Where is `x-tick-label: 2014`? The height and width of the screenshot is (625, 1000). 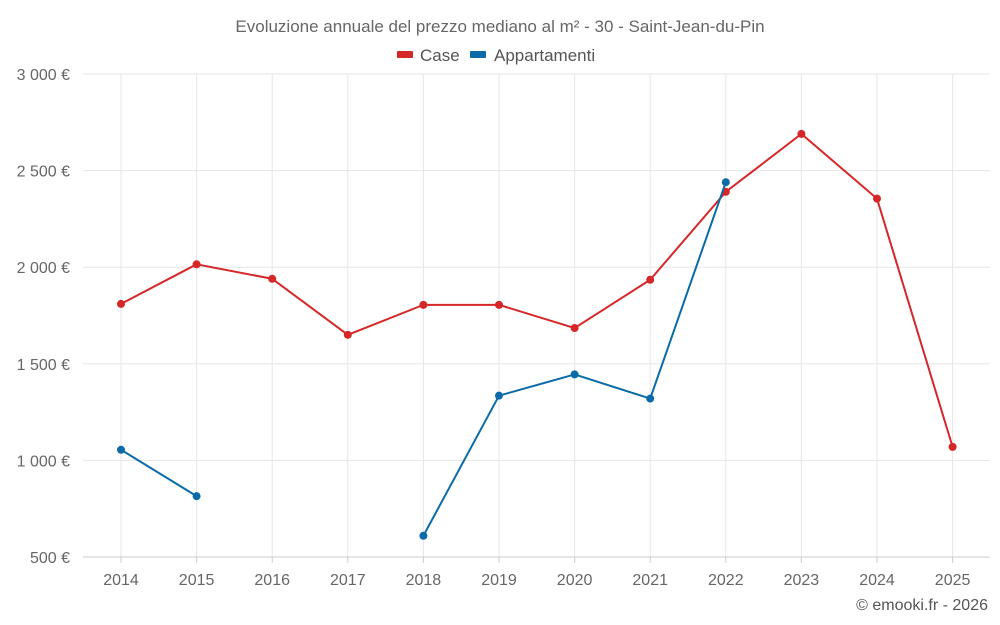 x-tick-label: 2014 is located at coordinates (121, 580).